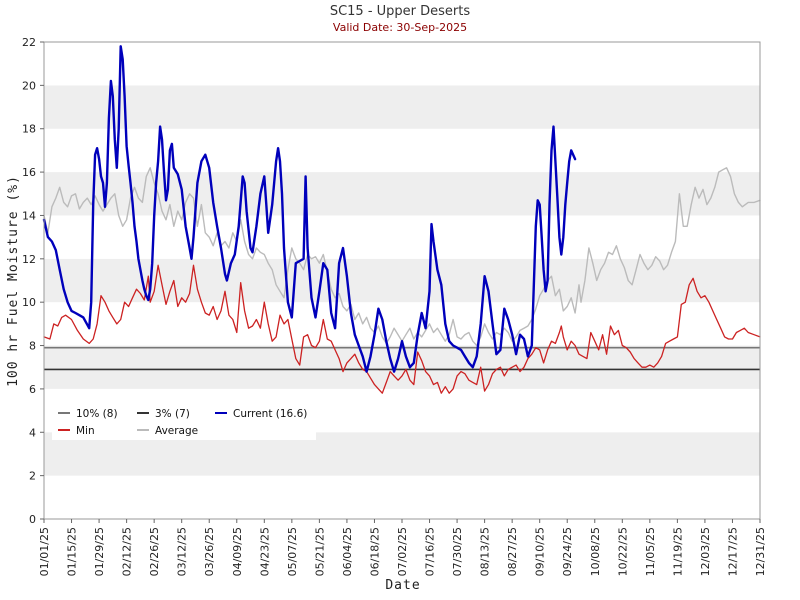 The width and height of the screenshot is (800, 600). Describe the element at coordinates (127, 551) in the screenshot. I see `x-tick-label: 02/12/25` at that location.